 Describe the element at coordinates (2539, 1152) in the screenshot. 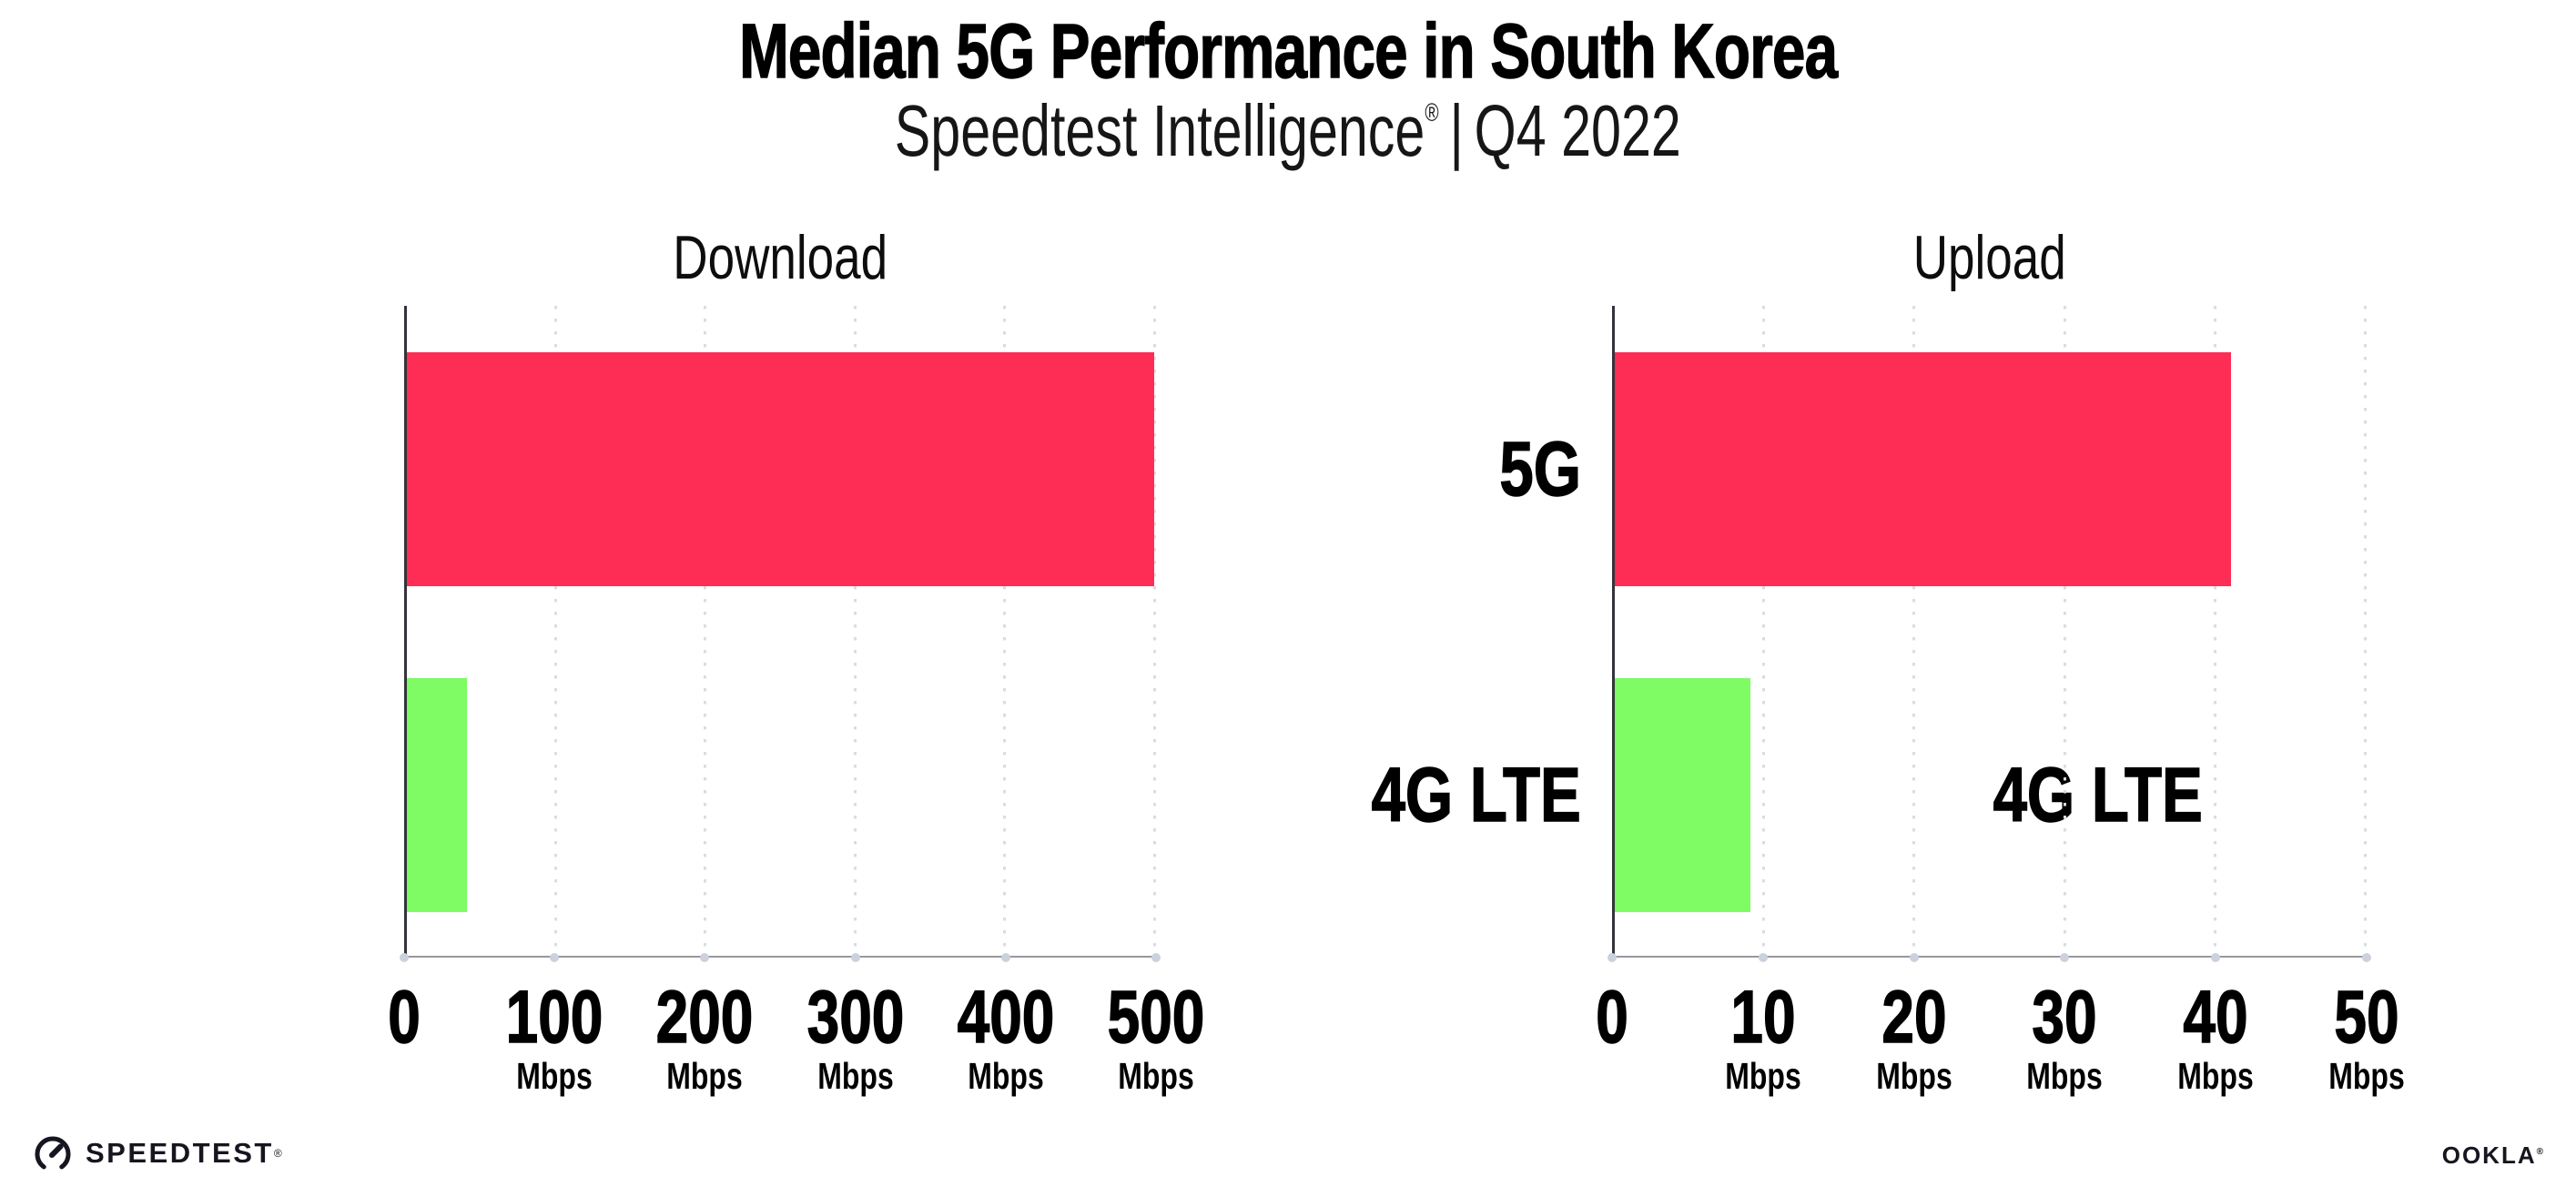

I see `ookla-registered-icon: ®` at that location.